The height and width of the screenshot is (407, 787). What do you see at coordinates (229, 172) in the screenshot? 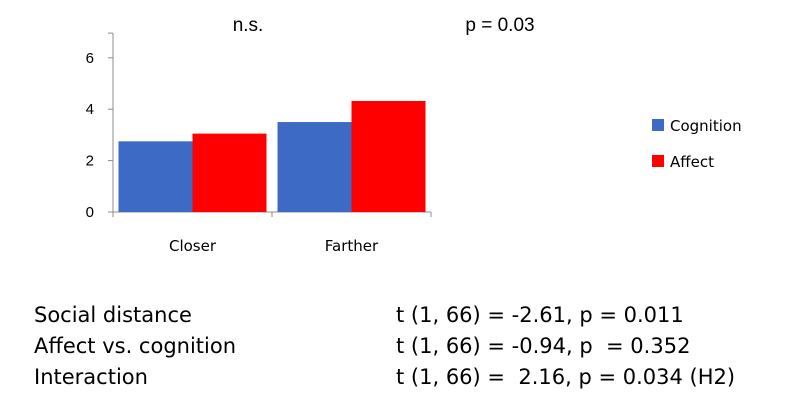
I see `bar-affect-closer` at bounding box center [229, 172].